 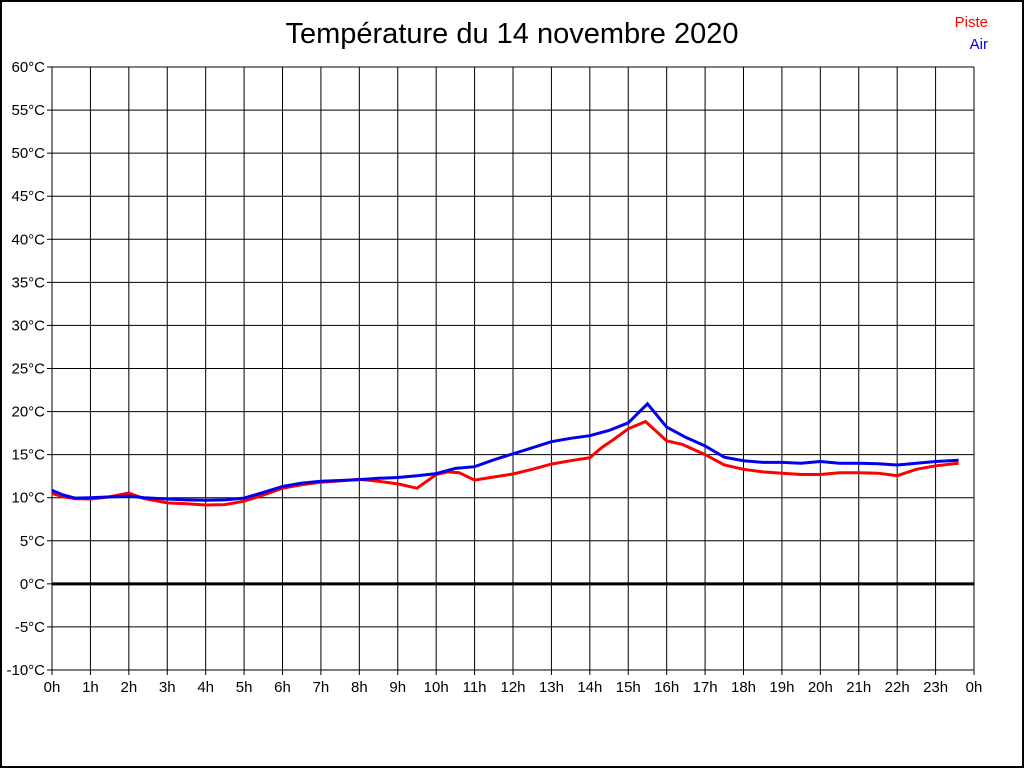 I want to click on chart-legend: Piste Air, so click(x=971, y=34).